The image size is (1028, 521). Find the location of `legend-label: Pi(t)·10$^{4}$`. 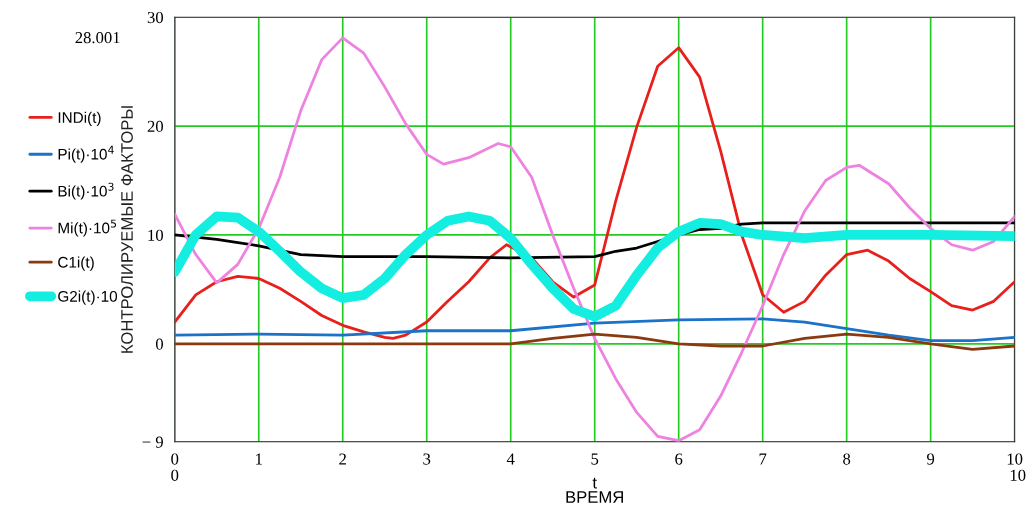

legend-label: Pi(t)·10$^{4}$ is located at coordinates (86, 154).